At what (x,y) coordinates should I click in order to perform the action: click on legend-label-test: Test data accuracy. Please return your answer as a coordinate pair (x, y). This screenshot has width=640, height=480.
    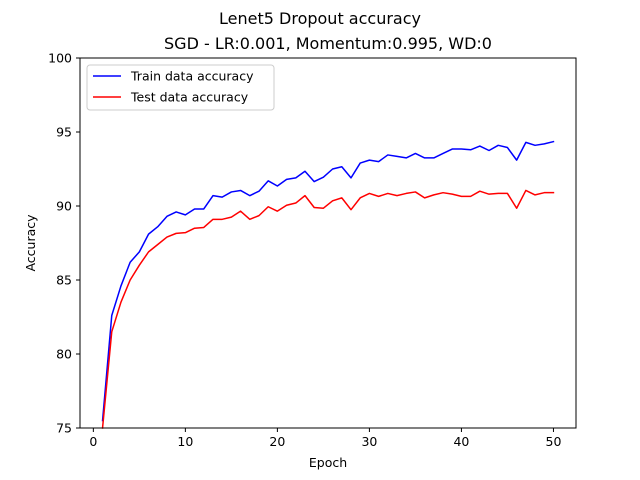
    Looking at the image, I should click on (189, 97).